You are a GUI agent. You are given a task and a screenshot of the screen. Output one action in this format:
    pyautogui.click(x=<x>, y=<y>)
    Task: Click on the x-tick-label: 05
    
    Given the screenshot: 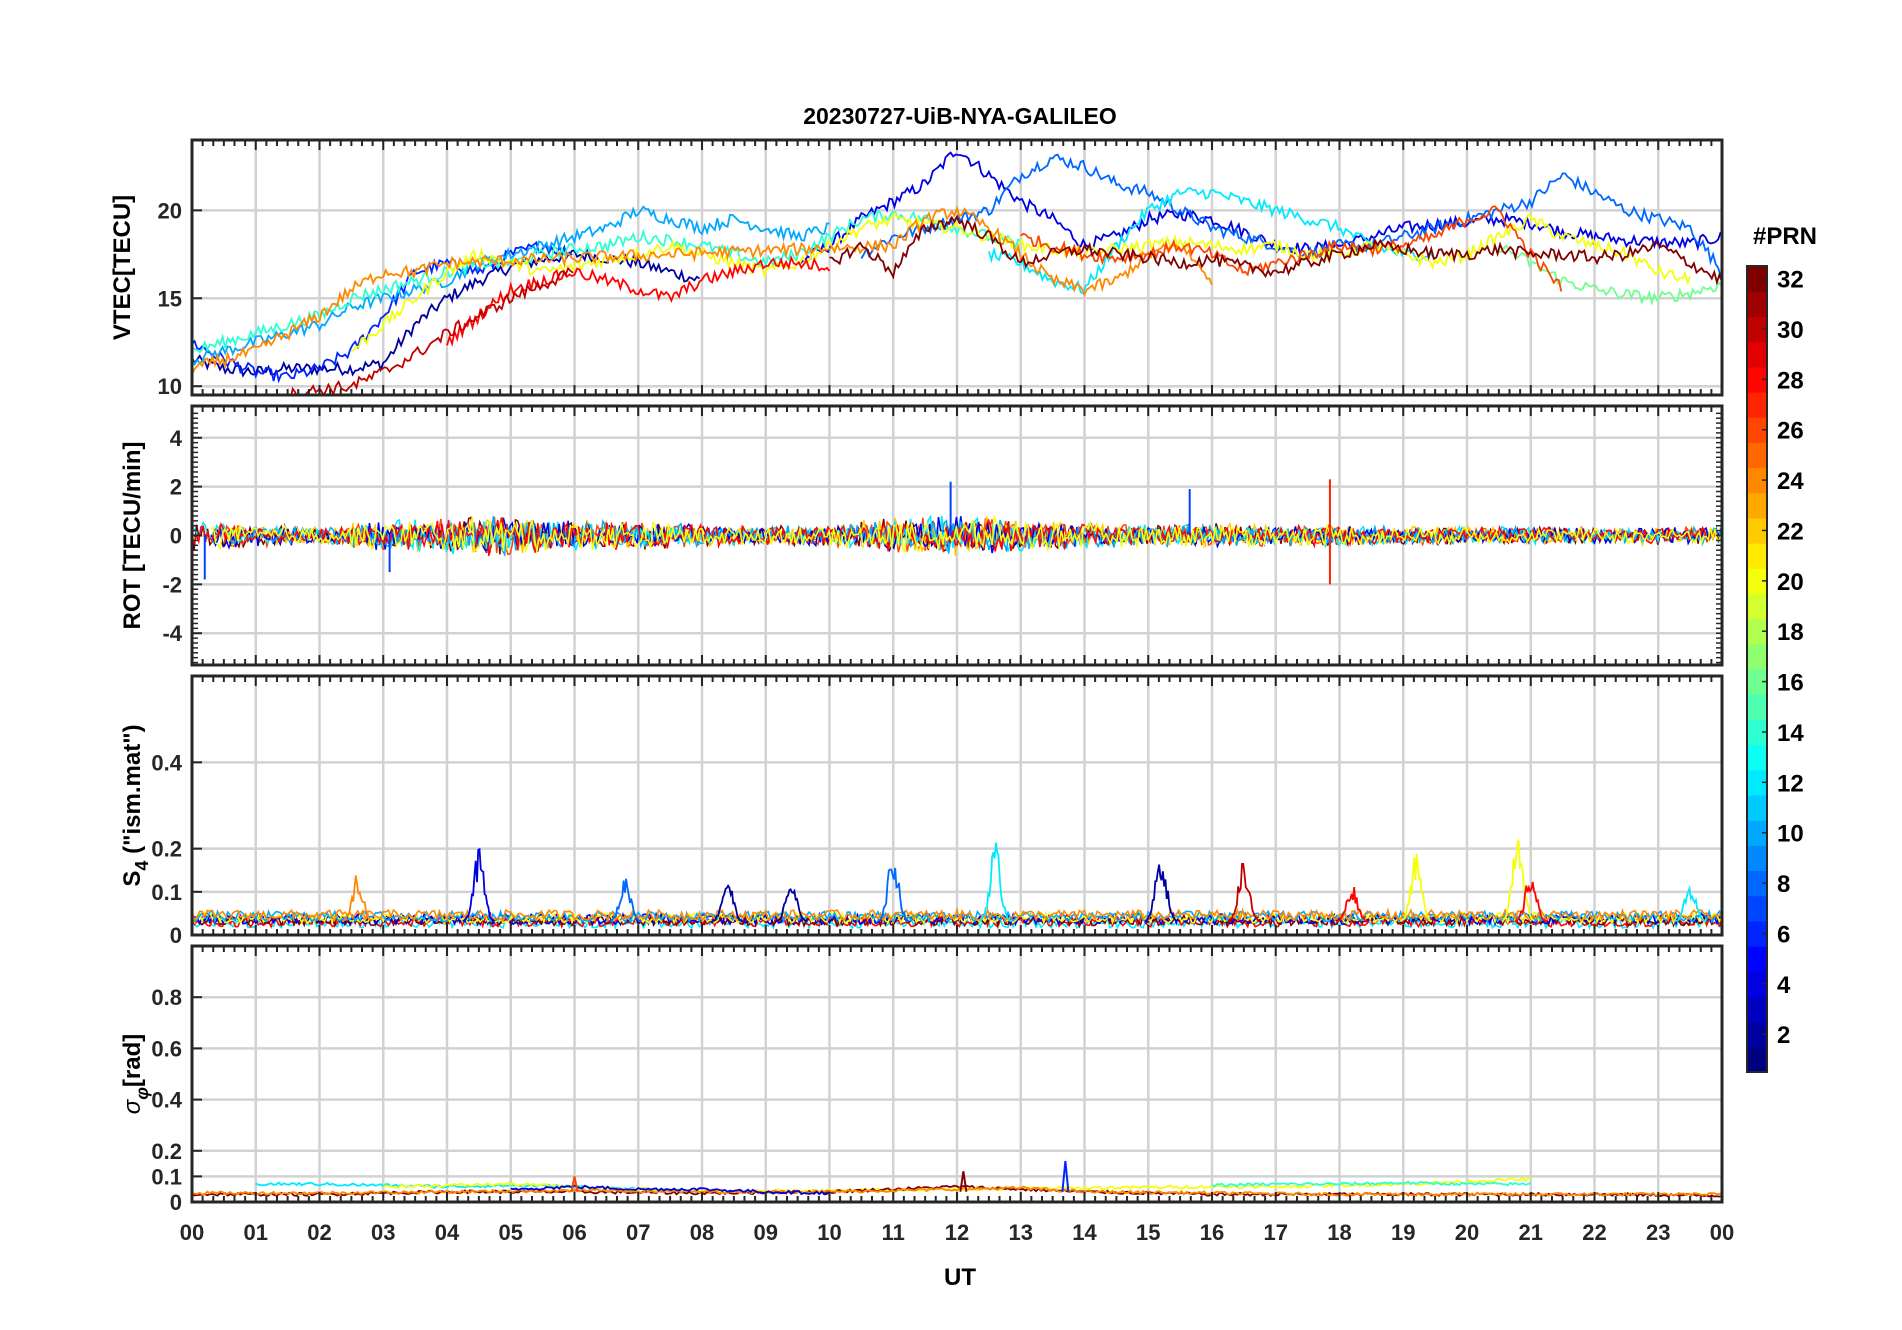 What is the action you would take?
    pyautogui.click(x=511, y=1232)
    